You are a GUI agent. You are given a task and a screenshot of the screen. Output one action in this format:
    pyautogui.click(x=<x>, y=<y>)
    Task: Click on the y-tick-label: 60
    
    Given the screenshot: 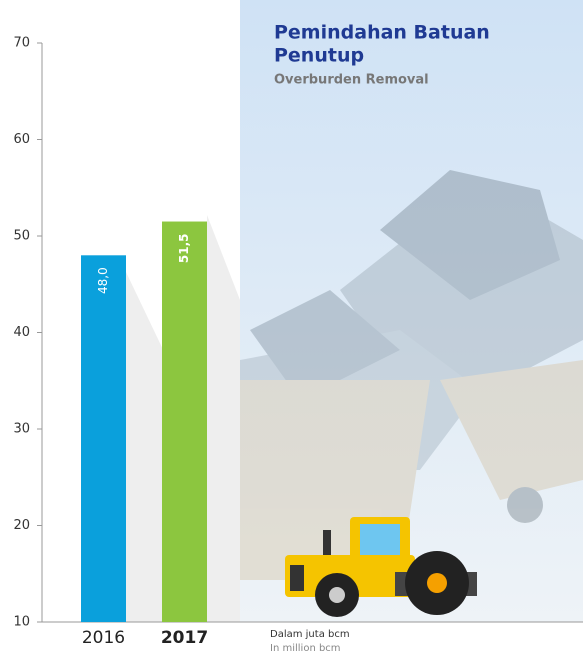 What is the action you would take?
    pyautogui.click(x=21, y=139)
    